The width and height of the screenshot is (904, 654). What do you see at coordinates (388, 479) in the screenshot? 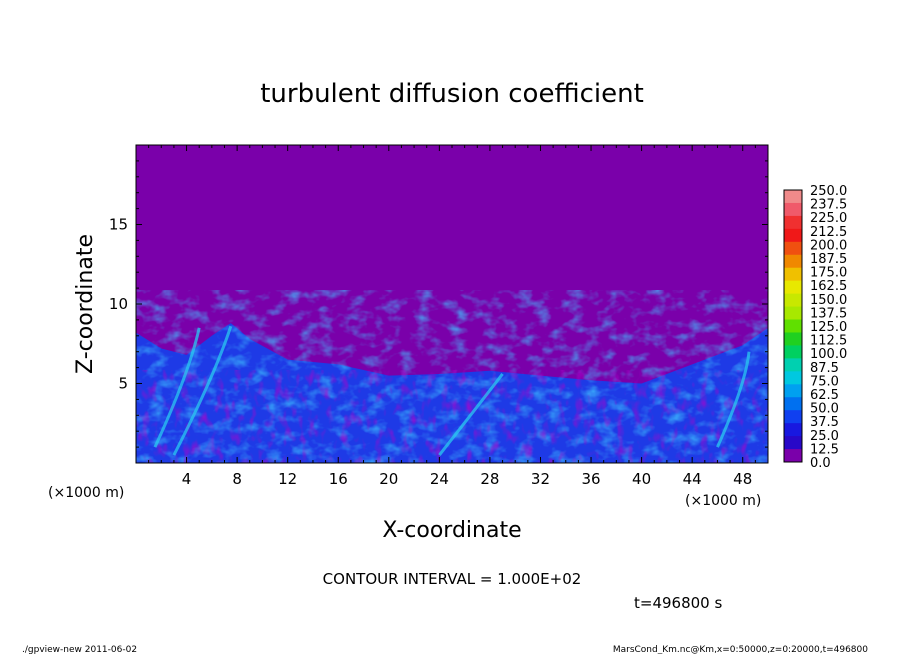
I see `x-tick-label: 20` at bounding box center [388, 479].